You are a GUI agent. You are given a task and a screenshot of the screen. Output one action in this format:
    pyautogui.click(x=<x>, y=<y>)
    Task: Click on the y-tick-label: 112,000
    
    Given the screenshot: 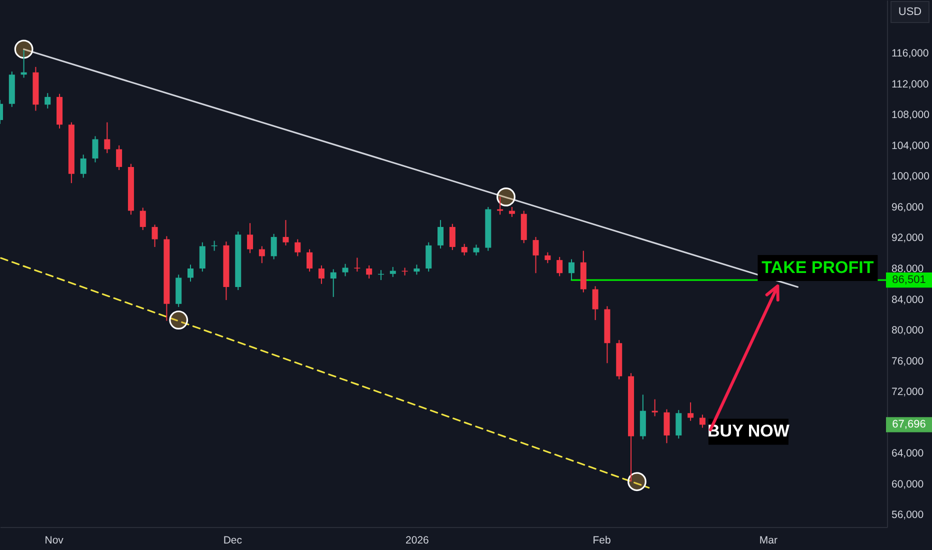 What is the action you would take?
    pyautogui.click(x=910, y=84)
    